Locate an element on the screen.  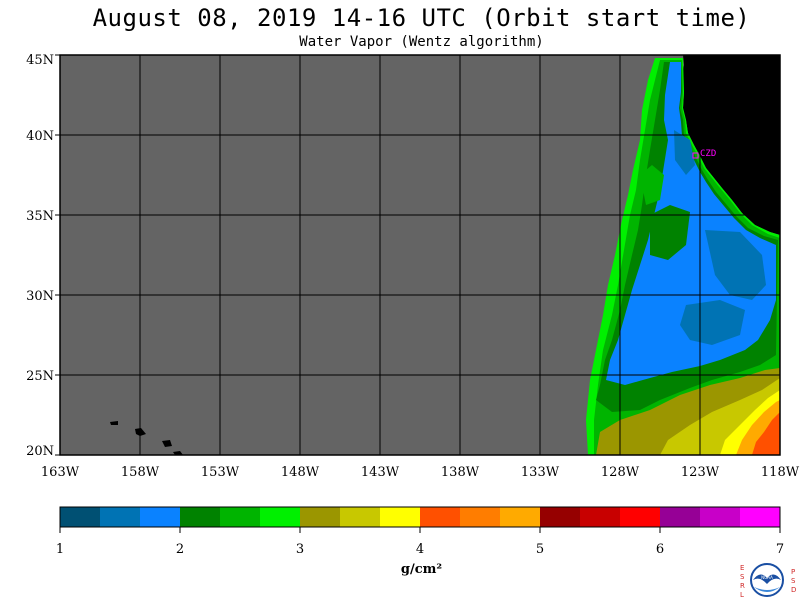
colorbar-tick-label: 4 is located at coordinates (420, 549).